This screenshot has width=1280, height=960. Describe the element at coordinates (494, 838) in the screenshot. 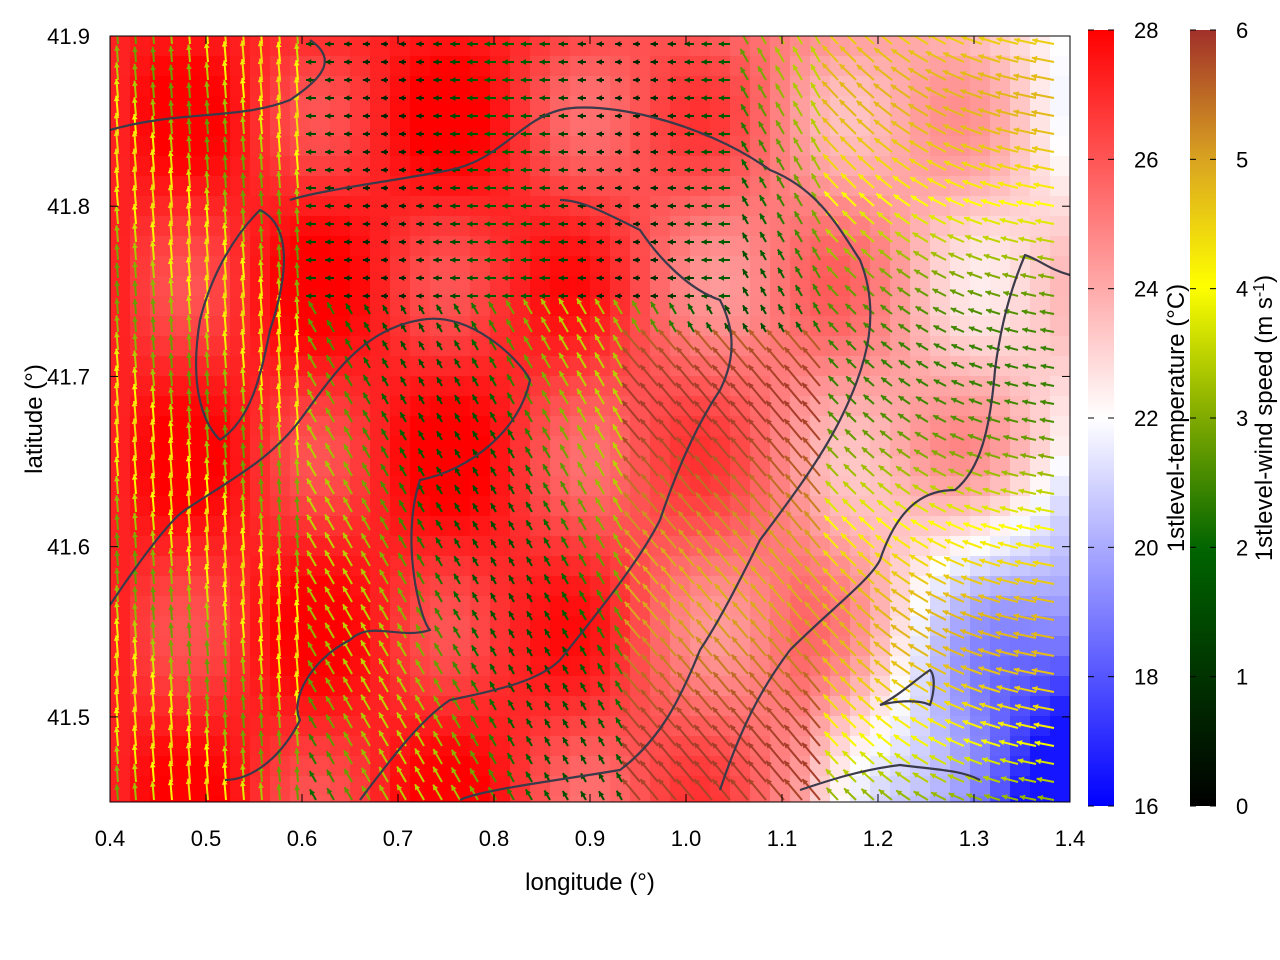

I see `x-tick-label: 0.8` at that location.